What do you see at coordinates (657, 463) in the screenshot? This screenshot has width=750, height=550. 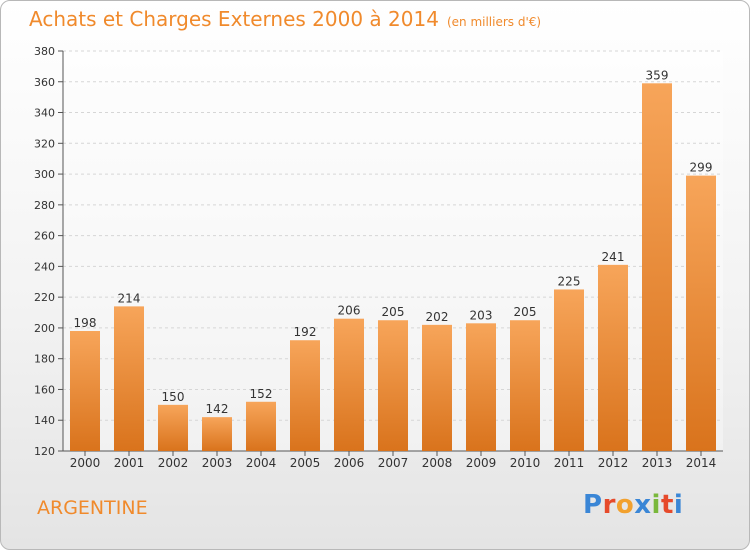 I see `x-tick-label: 2013` at bounding box center [657, 463].